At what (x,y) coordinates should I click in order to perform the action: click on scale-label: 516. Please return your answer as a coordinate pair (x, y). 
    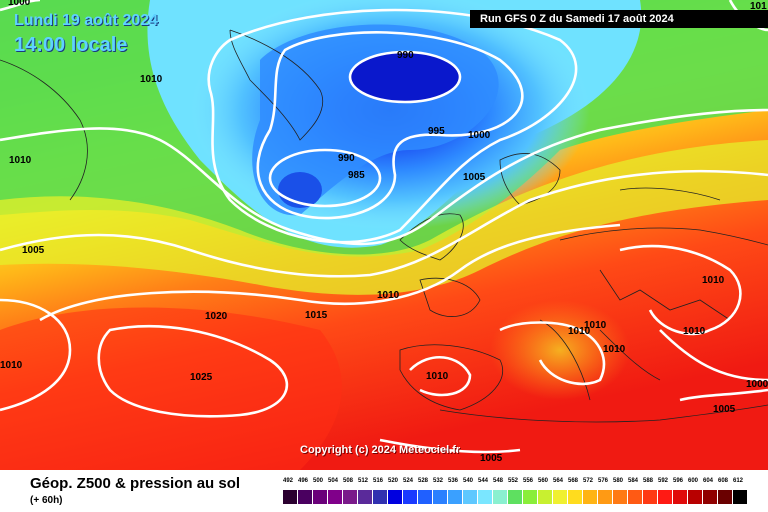
    Looking at the image, I should click on (377, 481).